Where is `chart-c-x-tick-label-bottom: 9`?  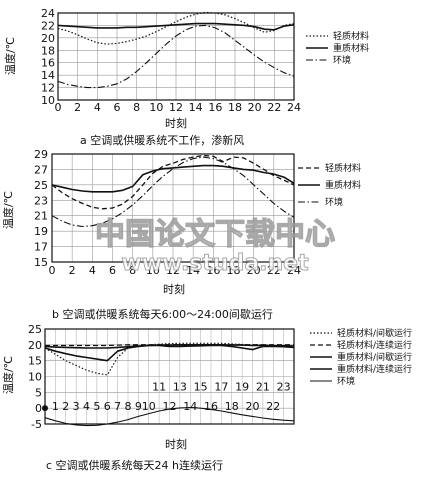
chart-c-x-tick-label-bottom: 9 is located at coordinates (138, 406).